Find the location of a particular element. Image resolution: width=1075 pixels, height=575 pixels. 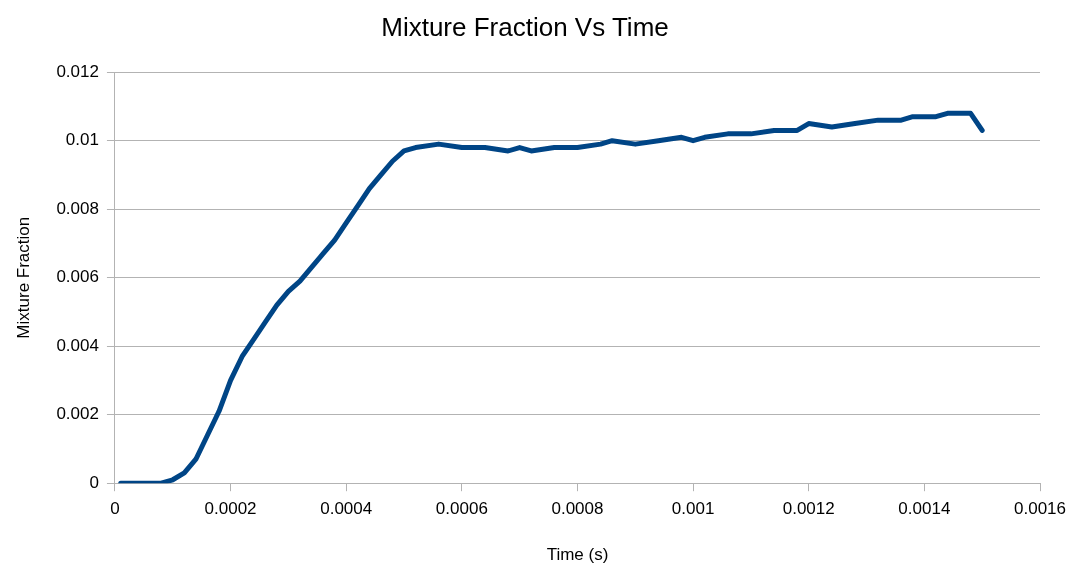

y-tick-label: 0.006 is located at coordinates (77, 277).